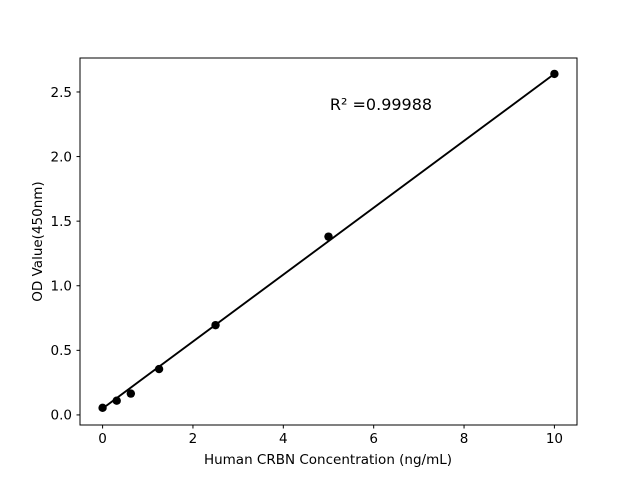 The height and width of the screenshot is (480, 640). What do you see at coordinates (65, 254) in the screenshot?
I see `y-axis-ticks: 0.0 0.5 1.0 1.5 2.0 2.5` at bounding box center [65, 254].